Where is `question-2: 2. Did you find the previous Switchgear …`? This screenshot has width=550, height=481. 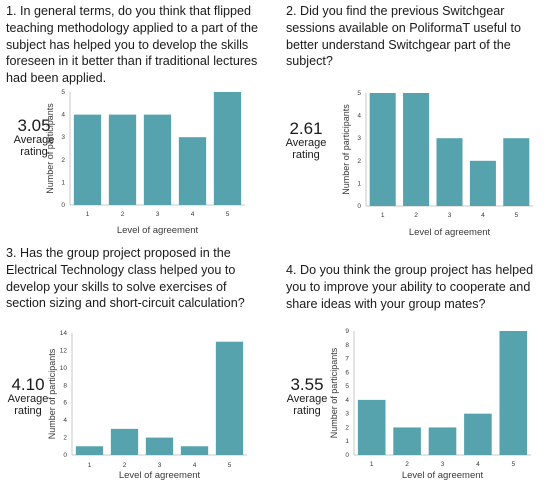
question-2: 2. Did you find the previous Switchgear … is located at coordinates (403, 36).